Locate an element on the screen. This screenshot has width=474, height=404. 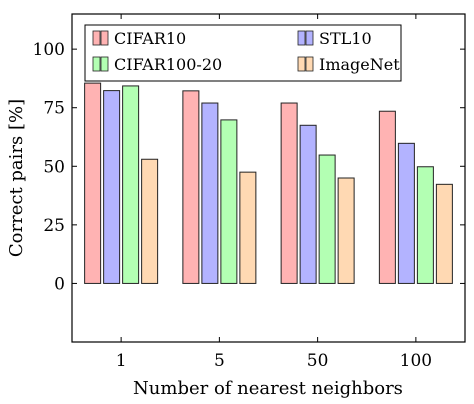
legend-frame is located at coordinates (243, 53).